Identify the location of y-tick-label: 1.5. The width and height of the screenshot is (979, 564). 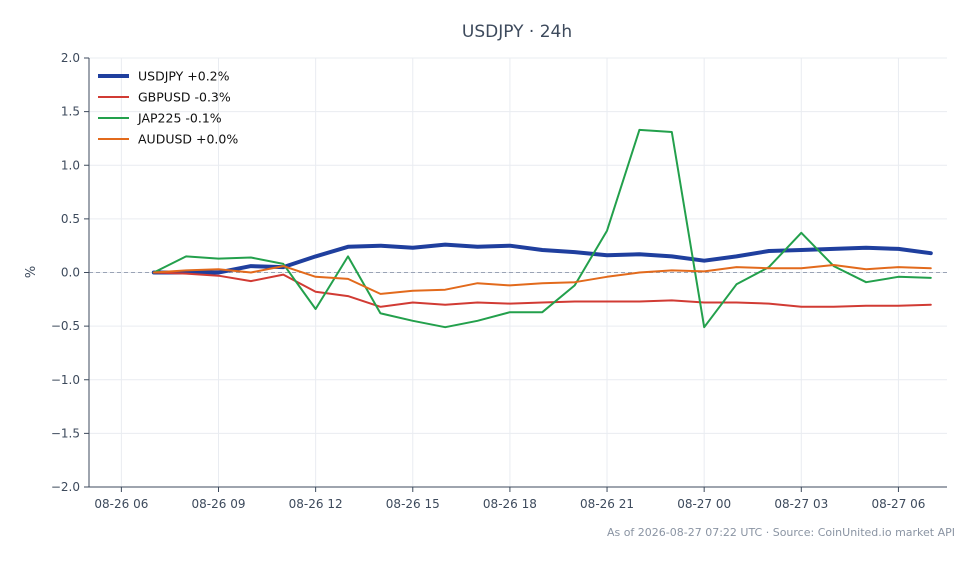
(70, 112).